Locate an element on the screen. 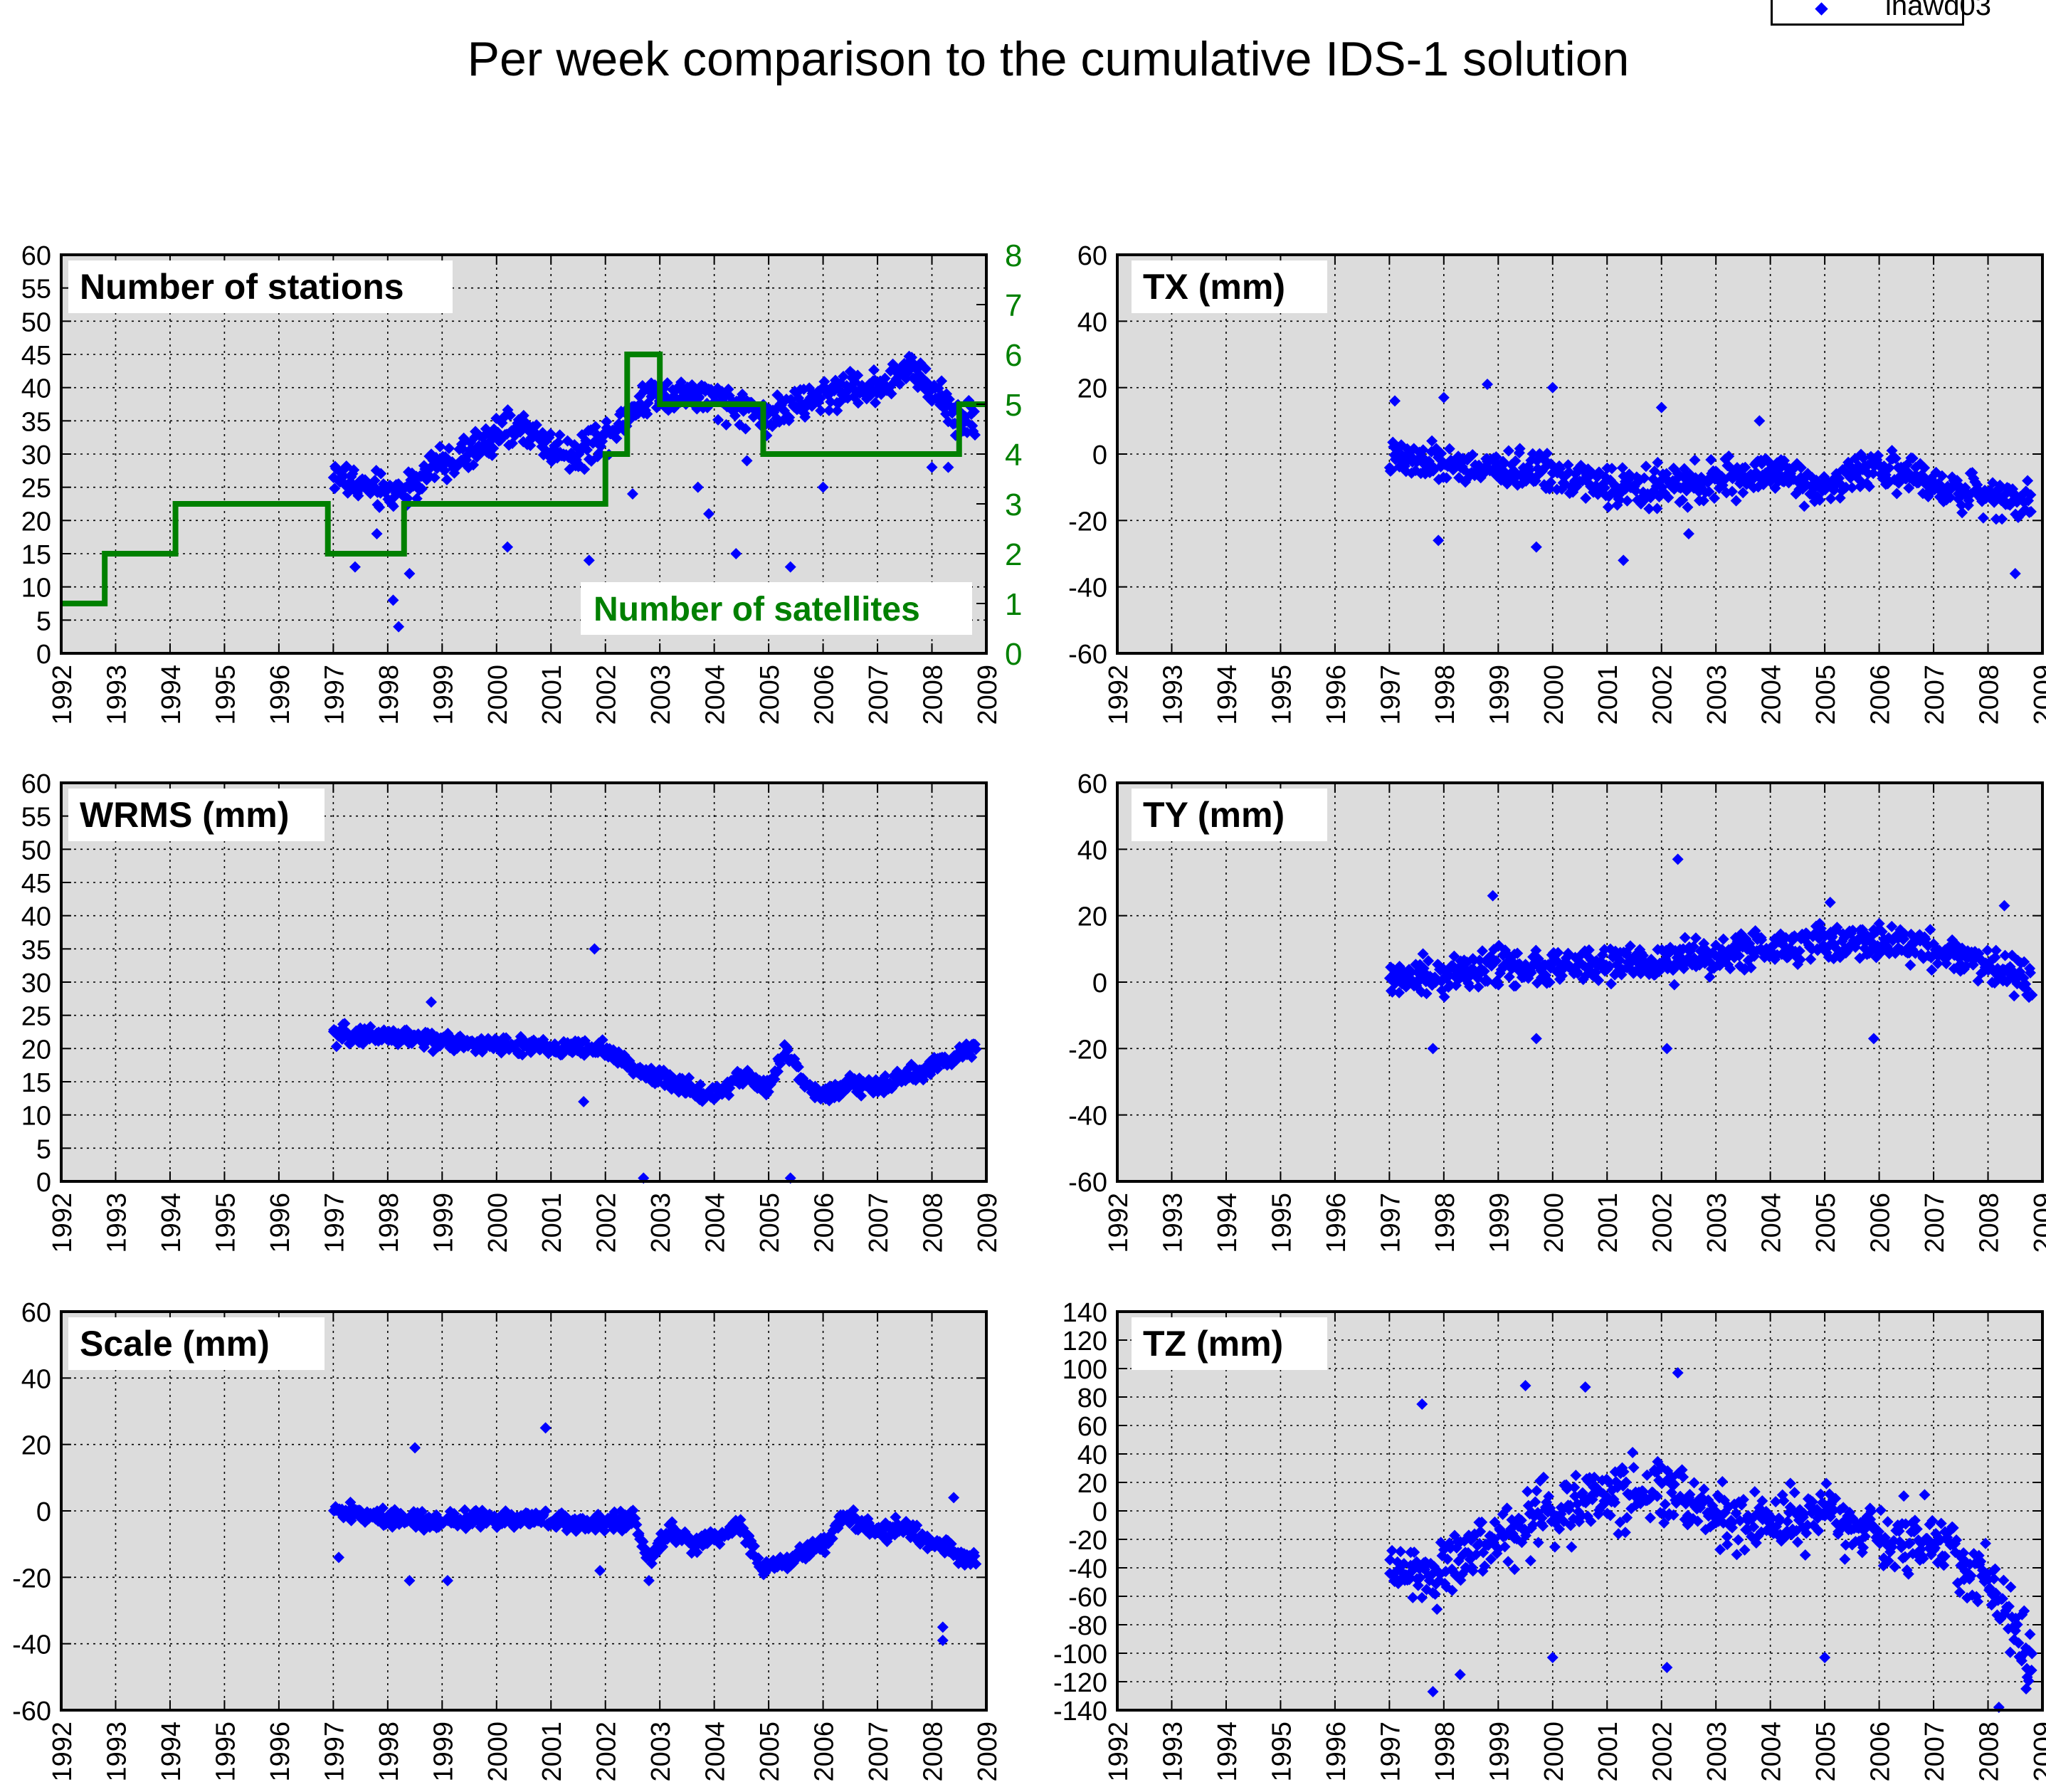 This screenshot has height=1792, width=2046. plot-frame is located at coordinates (524, 982).